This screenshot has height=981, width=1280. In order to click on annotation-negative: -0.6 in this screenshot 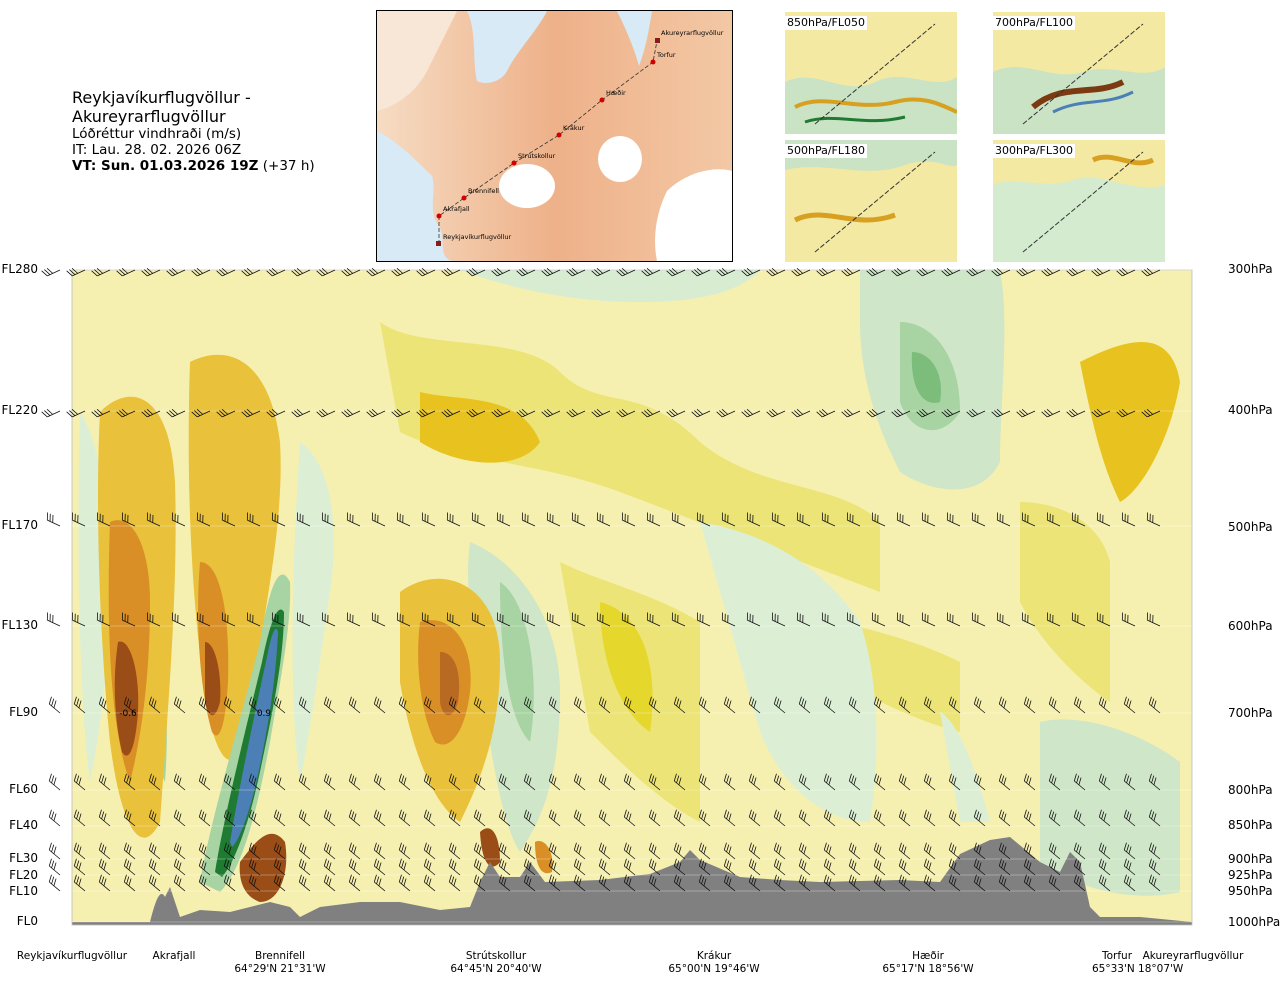, I will do `click(128, 714)`.